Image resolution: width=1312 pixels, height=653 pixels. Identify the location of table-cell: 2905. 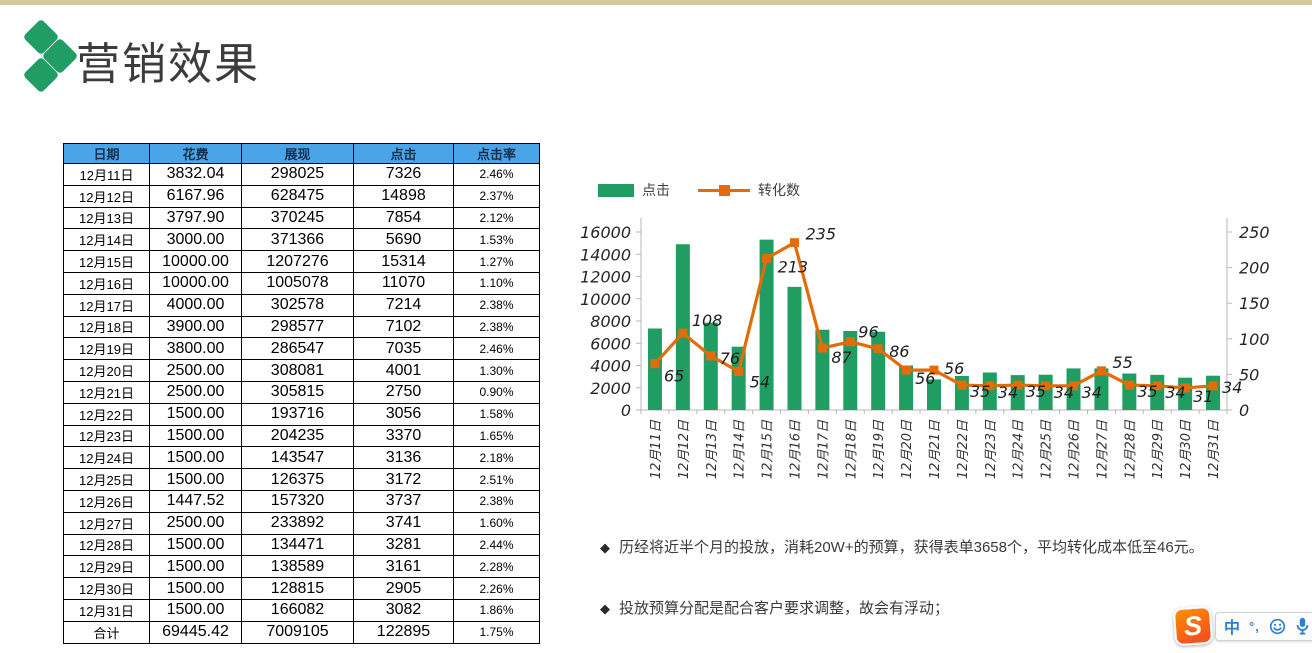
(403, 588).